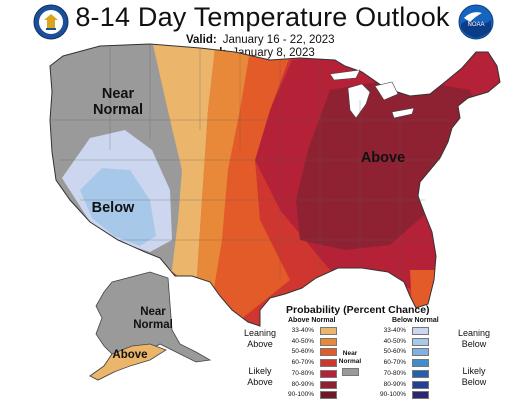 The width and height of the screenshot is (525, 405). Describe the element at coordinates (474, 376) in the screenshot. I see `legend-likely-below: Likely Below` at that location.